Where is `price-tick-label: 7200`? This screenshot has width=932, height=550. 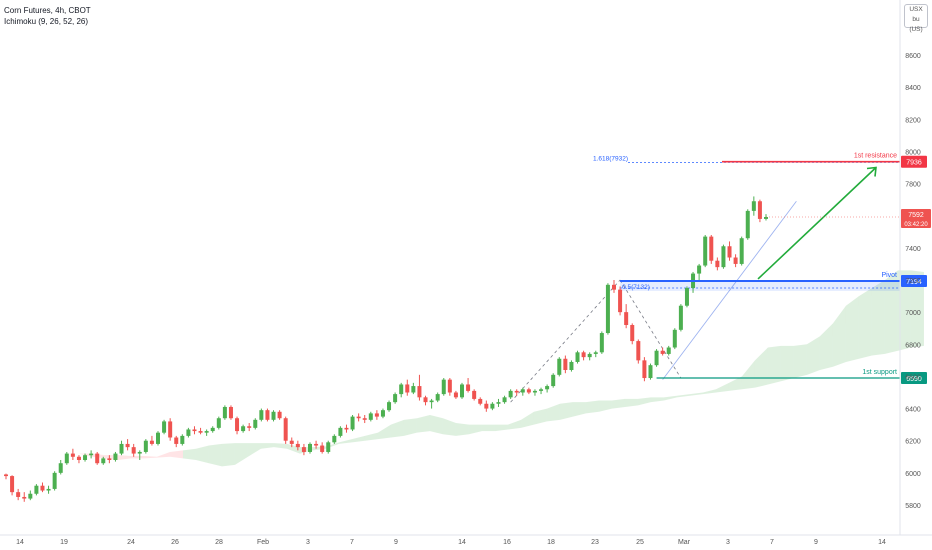
price-tick-label: 7200 is located at coordinates (913, 281).